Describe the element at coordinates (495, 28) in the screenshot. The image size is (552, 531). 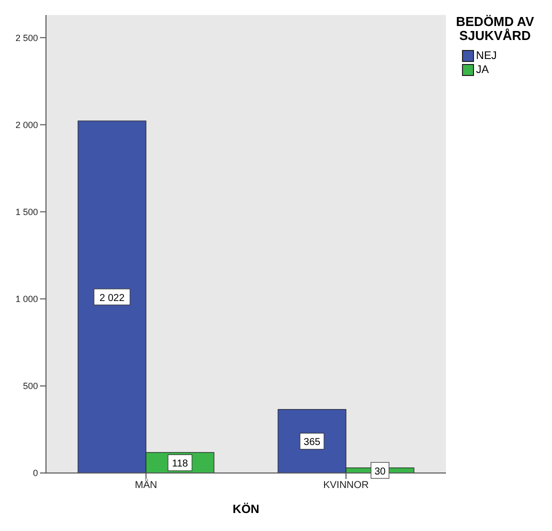
I see `legend-title: BEDÖMD AV SJUKVÅRD` at that location.